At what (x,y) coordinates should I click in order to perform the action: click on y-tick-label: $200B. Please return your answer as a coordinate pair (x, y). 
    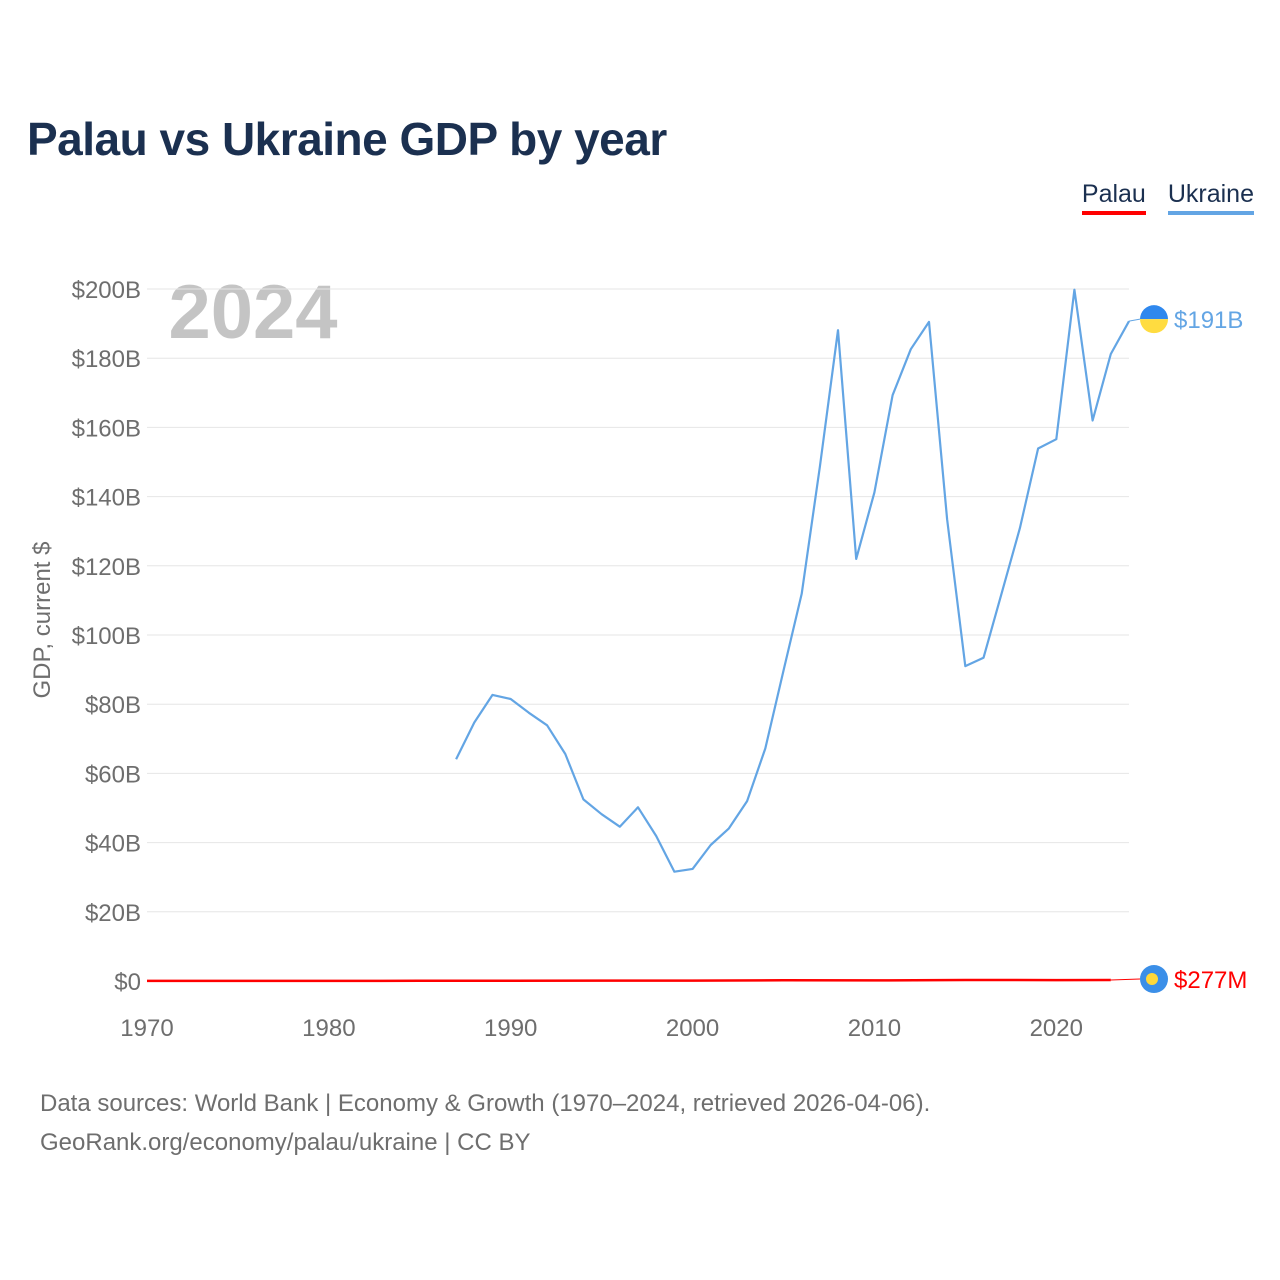
    Looking at the image, I should click on (106, 290).